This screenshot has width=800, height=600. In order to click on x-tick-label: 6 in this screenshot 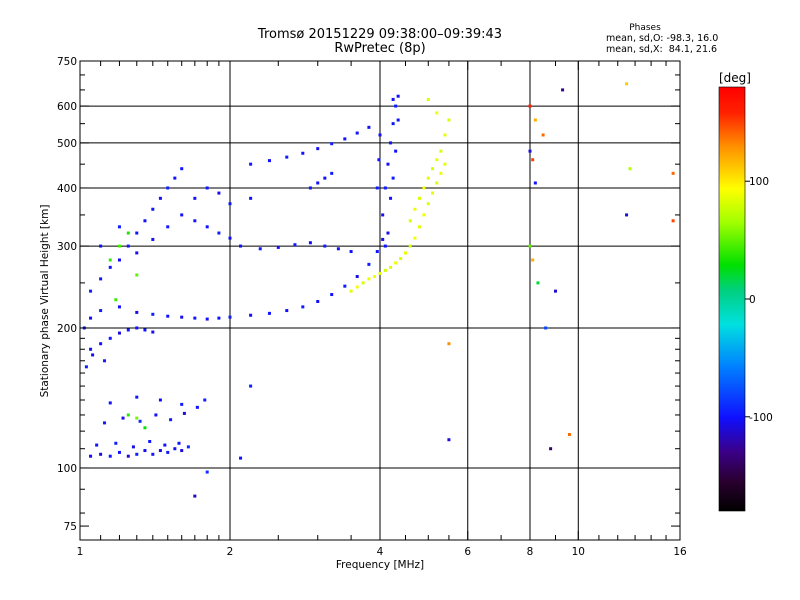, I will do `click(467, 552)`.